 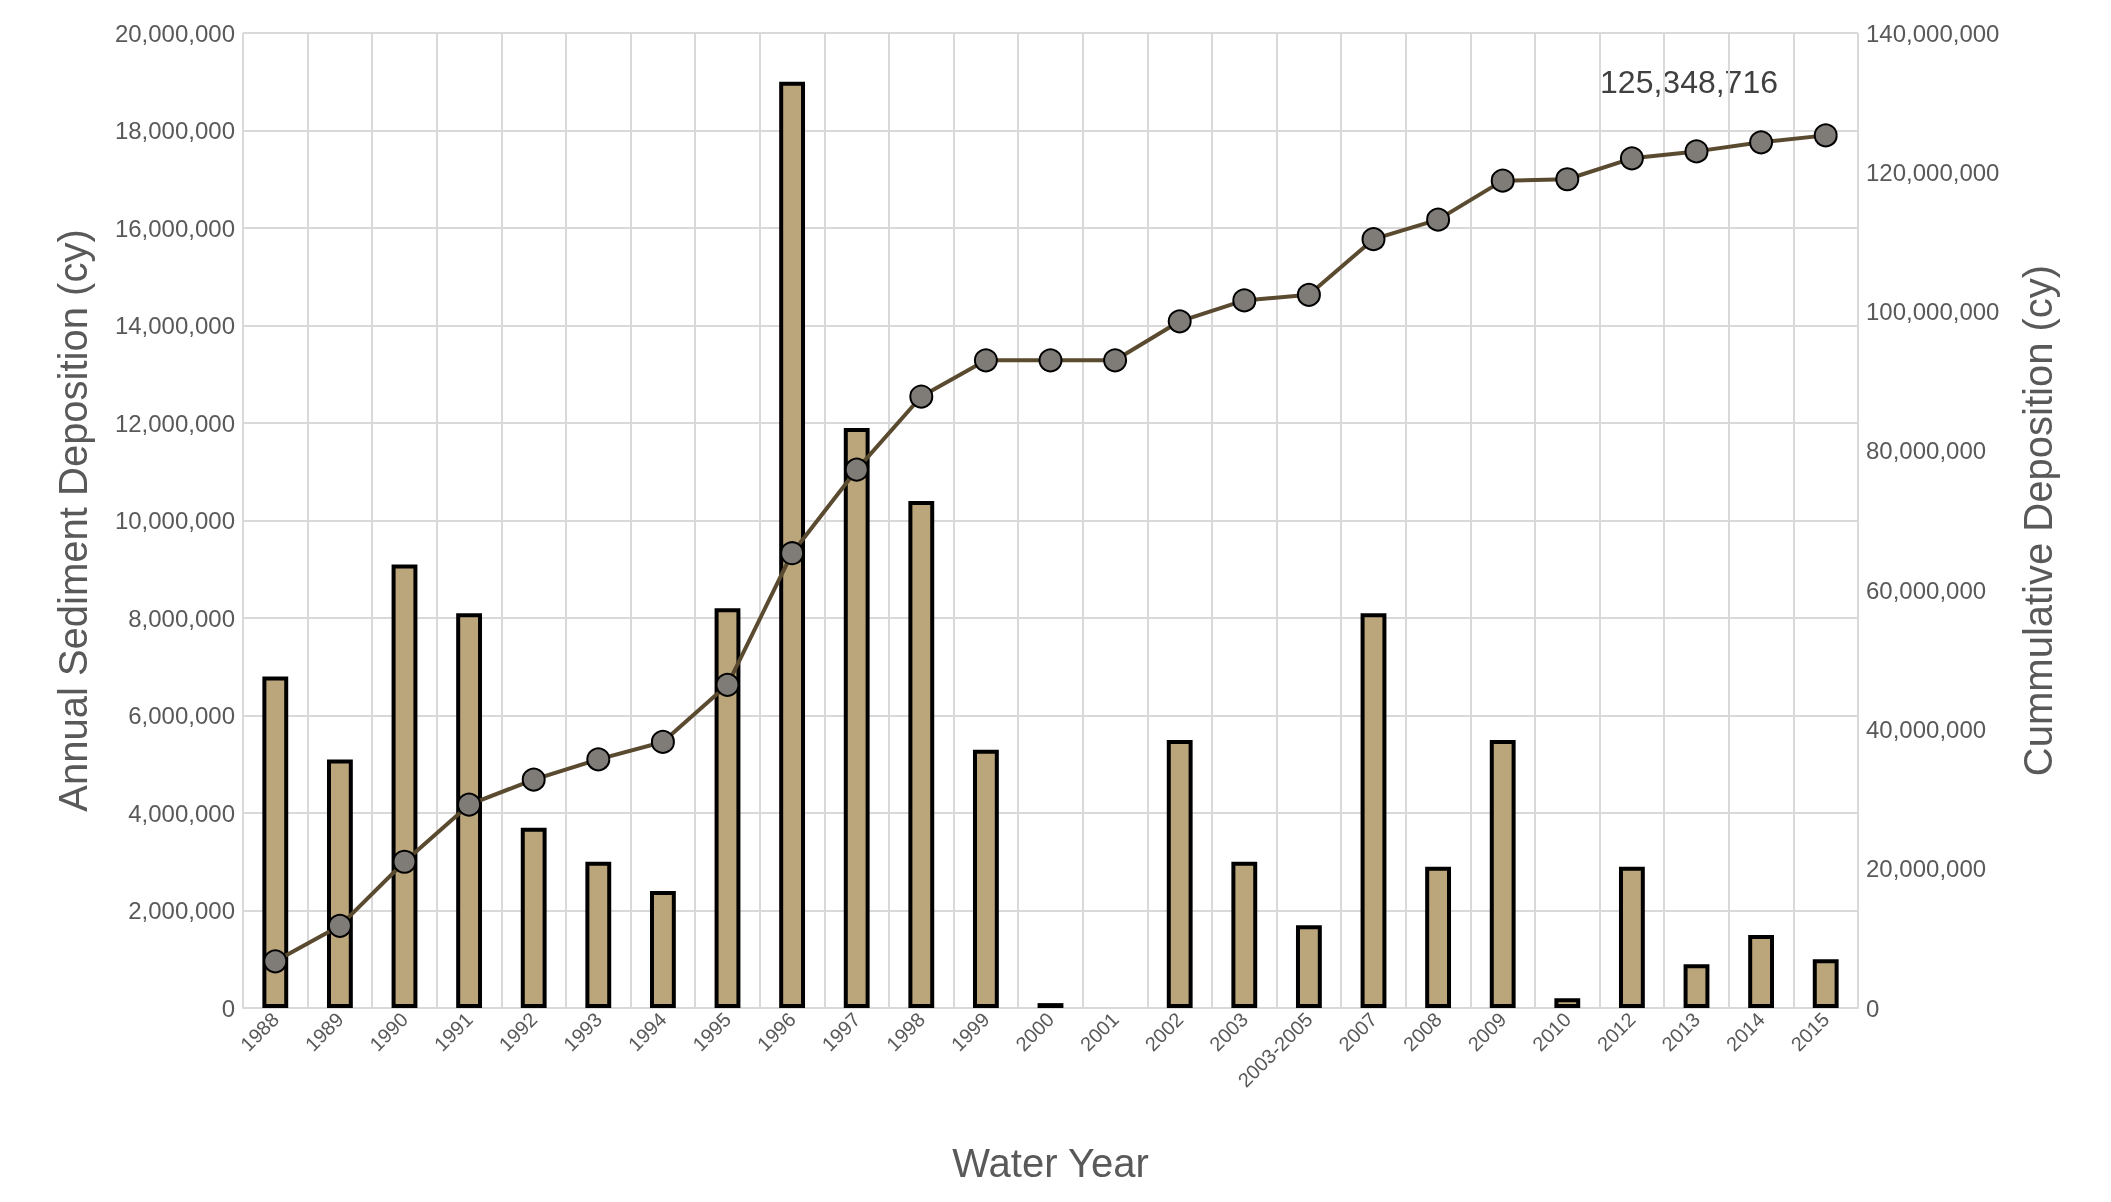 What do you see at coordinates (1873, 1008) in the screenshot?
I see `y2-tick-label: 0` at bounding box center [1873, 1008].